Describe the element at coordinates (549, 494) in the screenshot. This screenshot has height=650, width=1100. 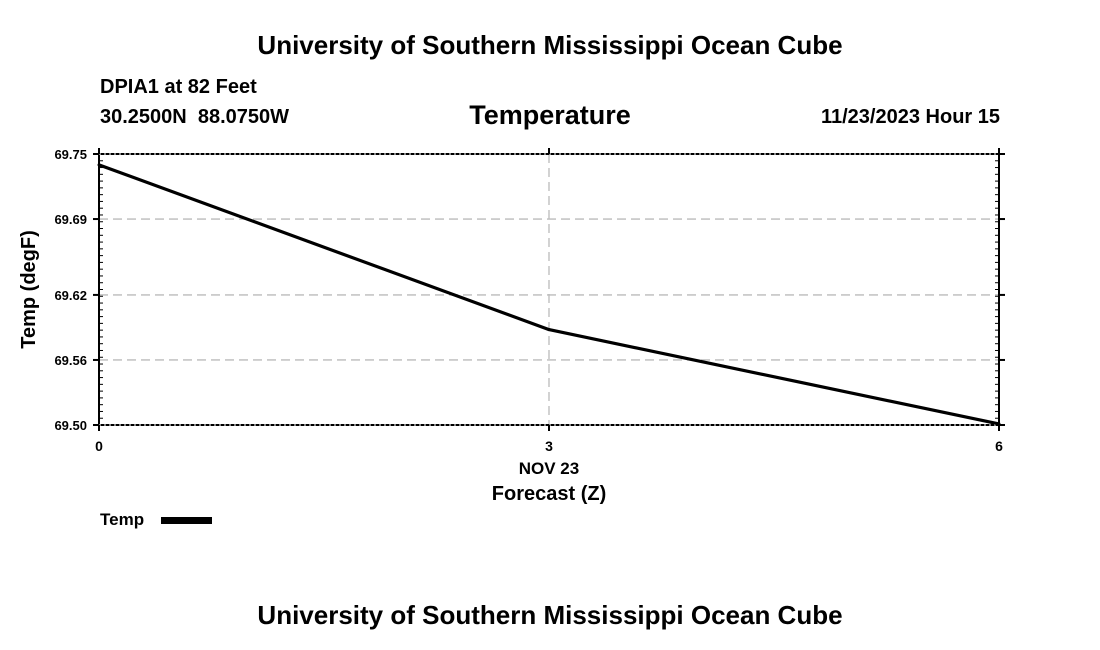
I see `x-axis-title: Forecast (Z)` at that location.